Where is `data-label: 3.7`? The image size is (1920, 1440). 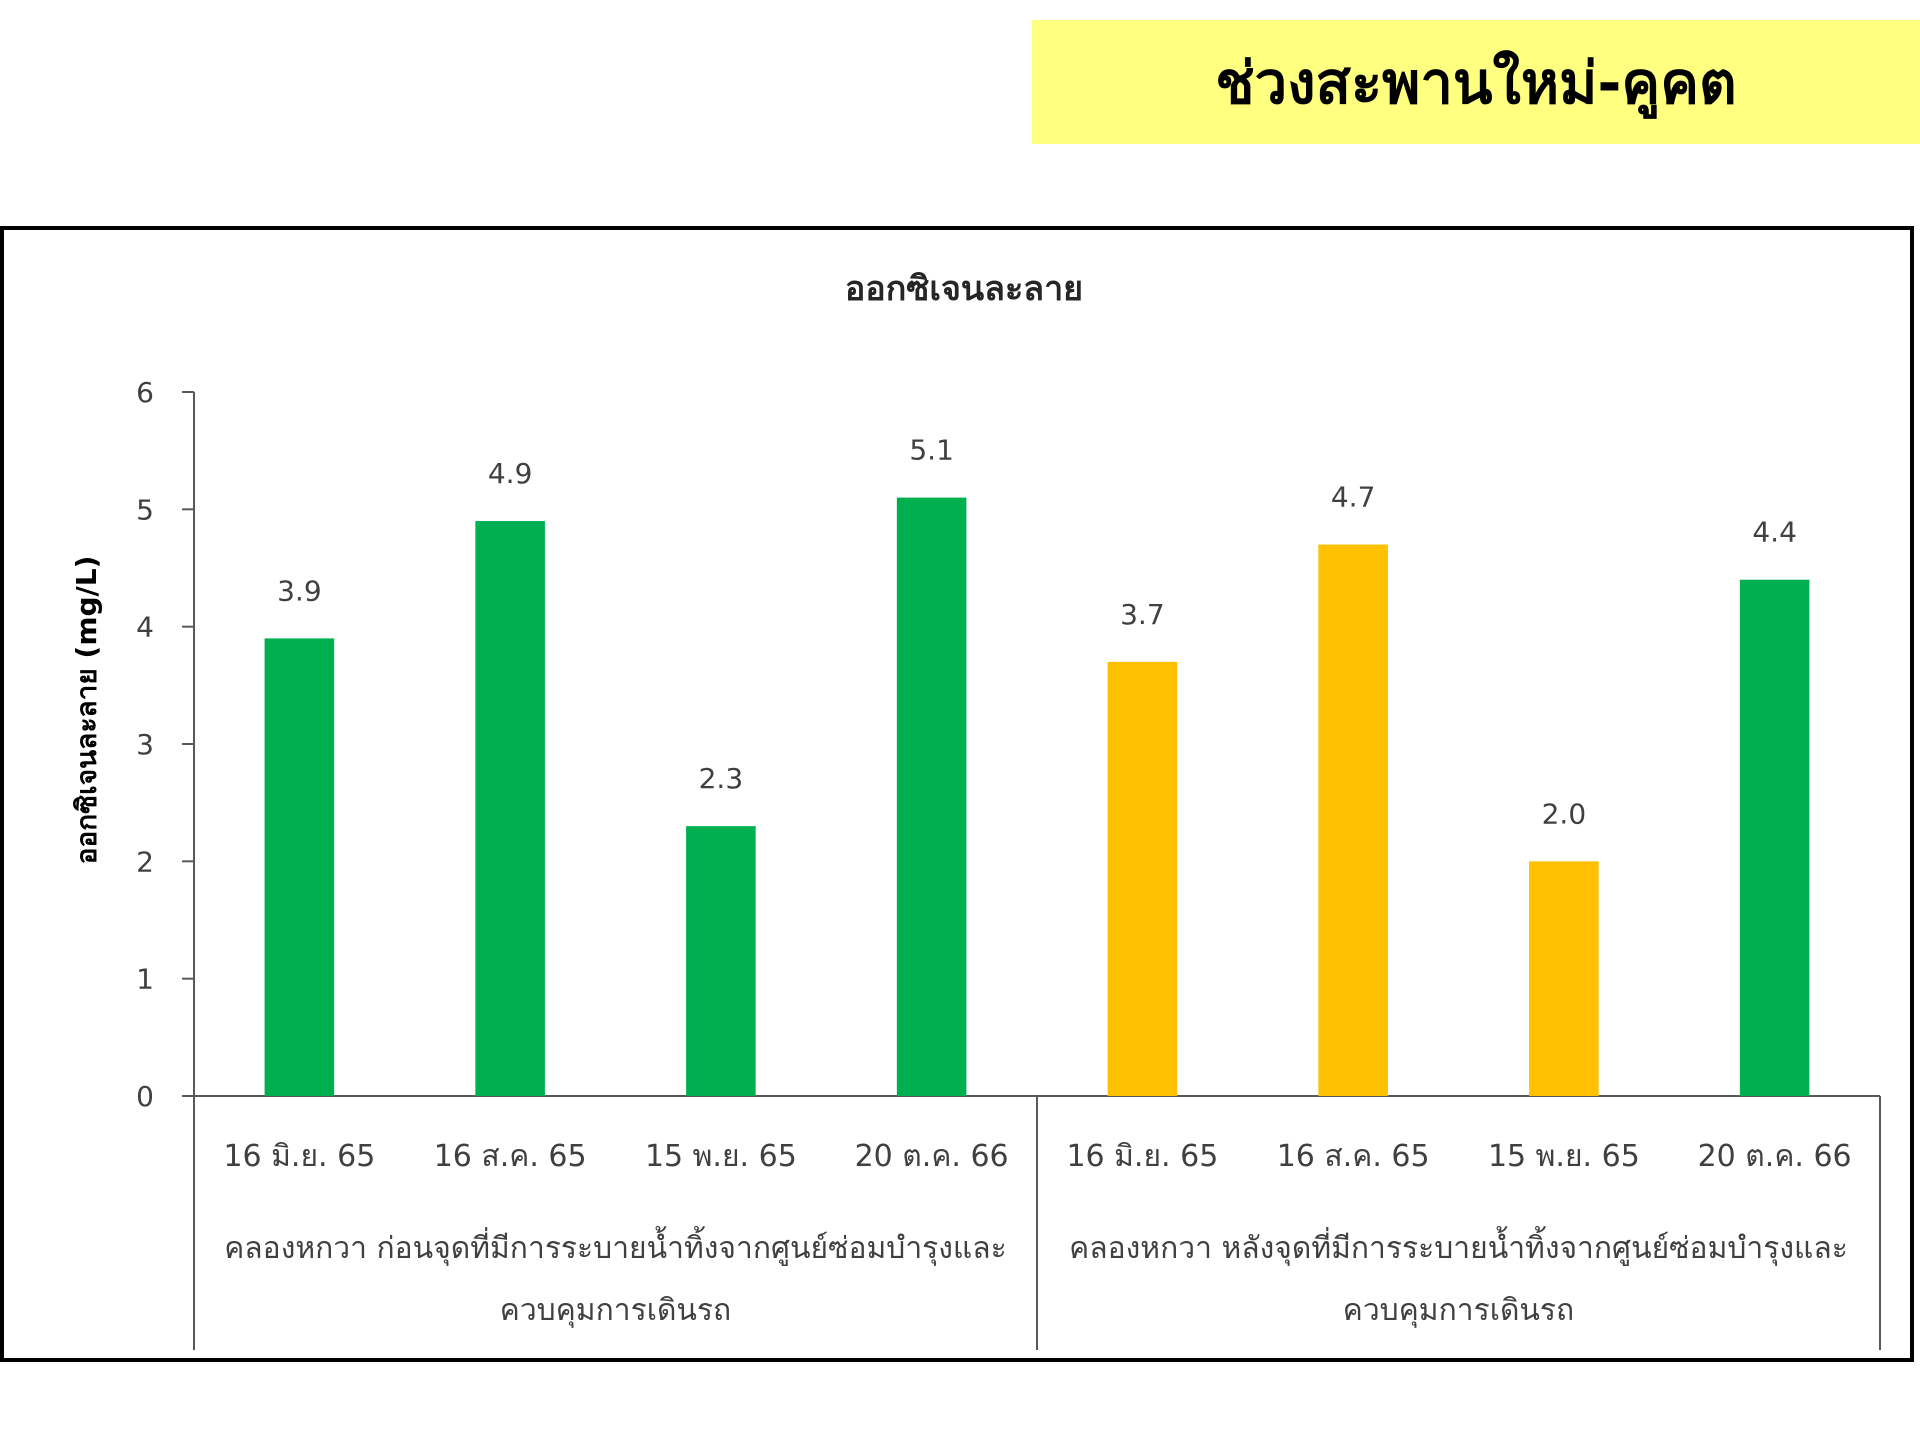 data-label: 3.7 is located at coordinates (1142, 614).